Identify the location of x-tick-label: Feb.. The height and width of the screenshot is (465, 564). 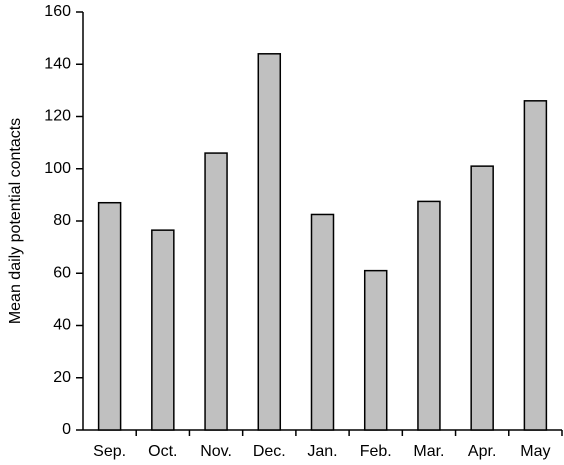
(376, 451).